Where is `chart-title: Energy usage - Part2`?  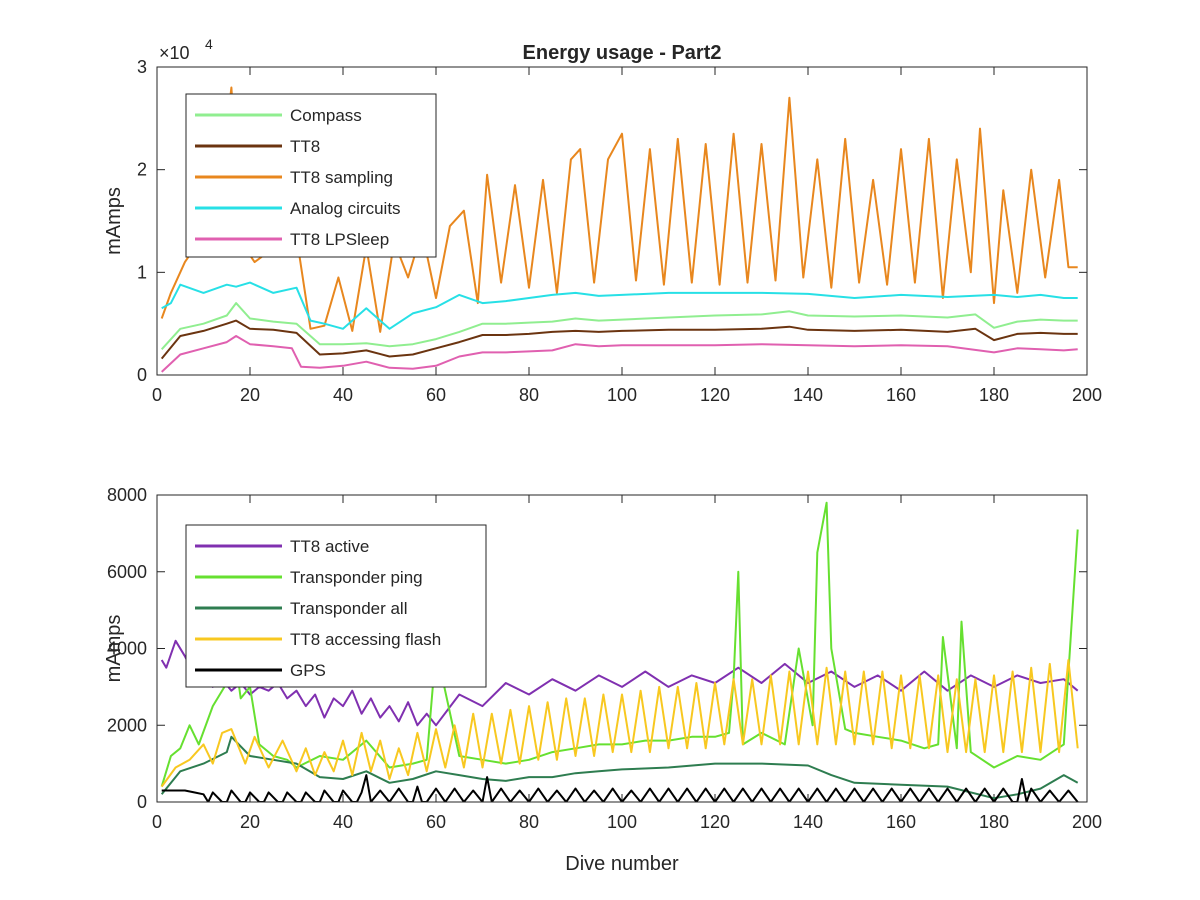
chart-title: Energy usage - Part2 is located at coordinates (622, 53).